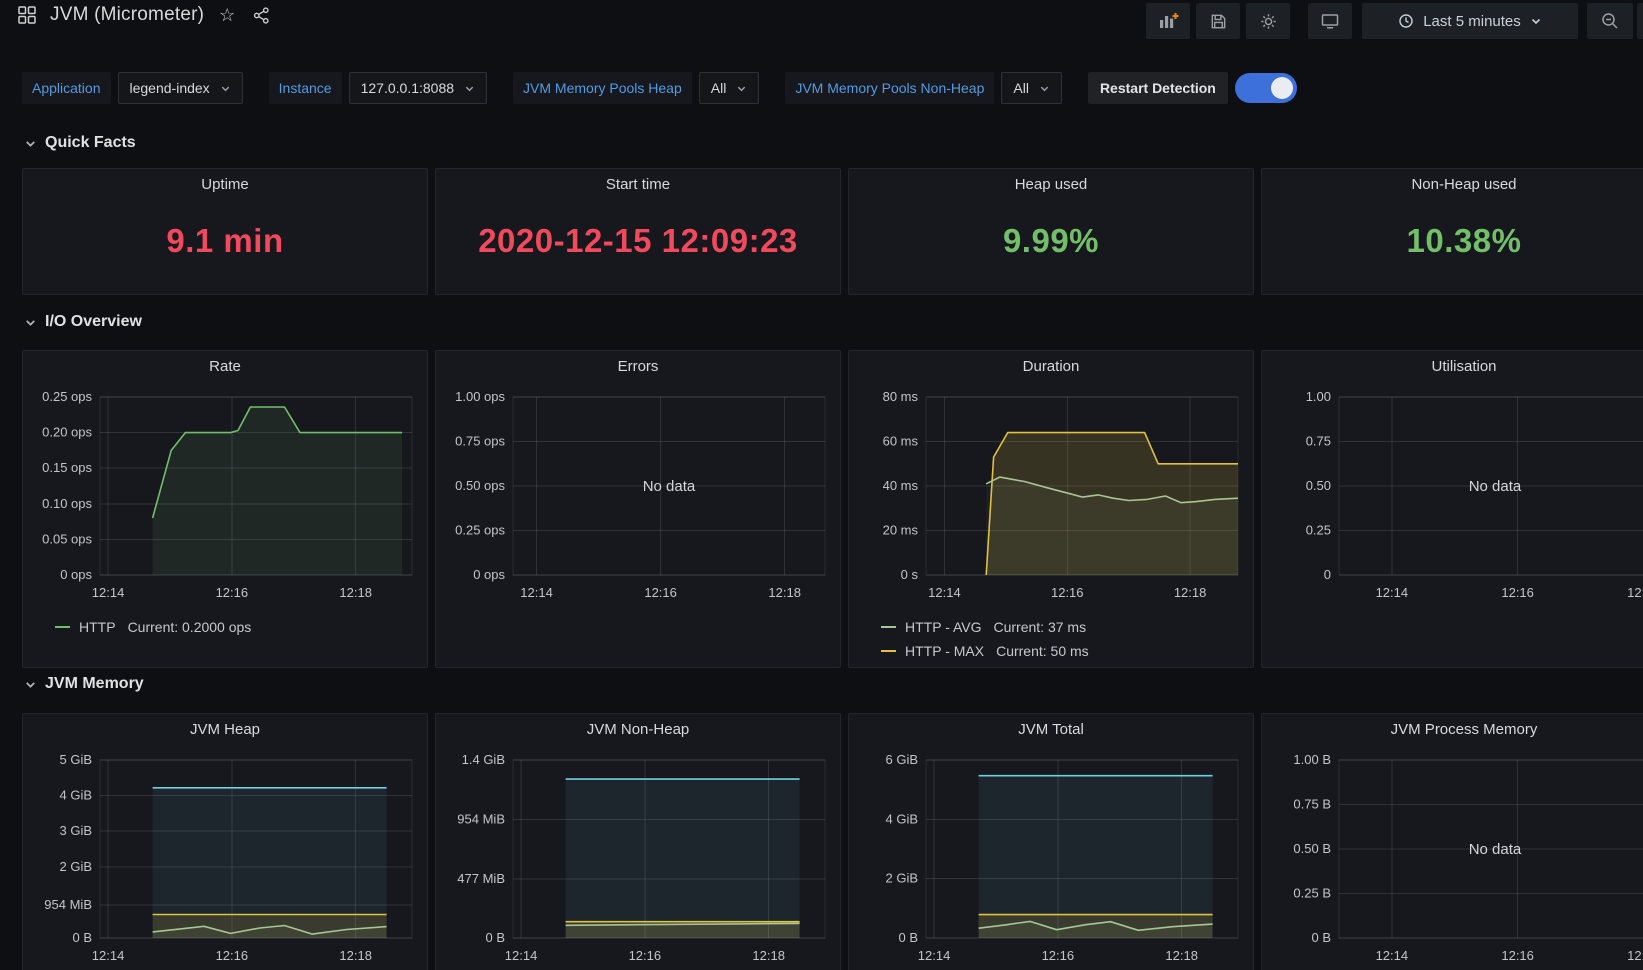 Image resolution: width=1643 pixels, height=970 pixels. Describe the element at coordinates (1031, 88) in the screenshot. I see `variable-nonheap-pools-select: All` at that location.